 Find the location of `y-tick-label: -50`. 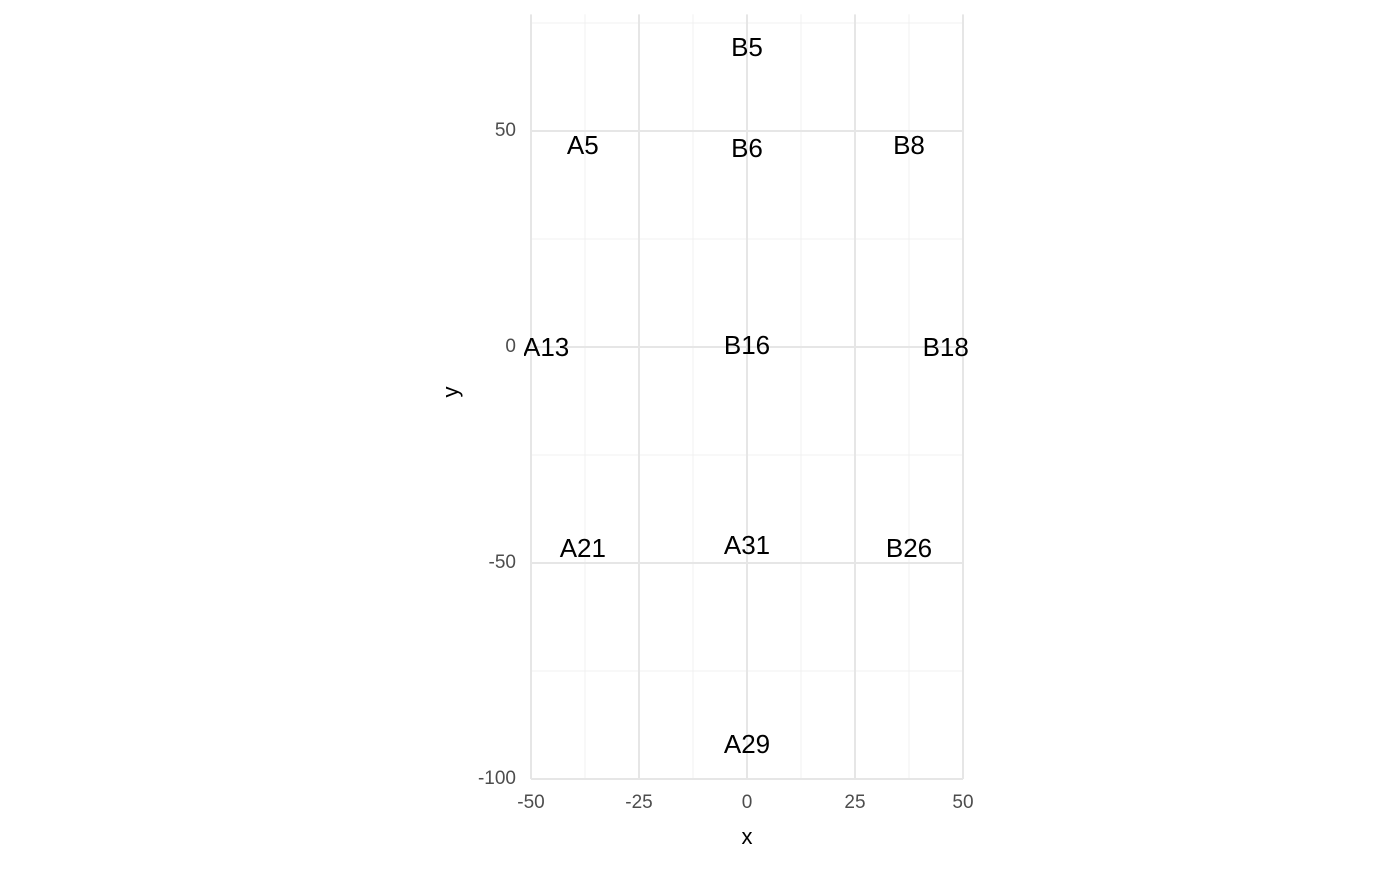

y-tick-label: -50 is located at coordinates (502, 562).